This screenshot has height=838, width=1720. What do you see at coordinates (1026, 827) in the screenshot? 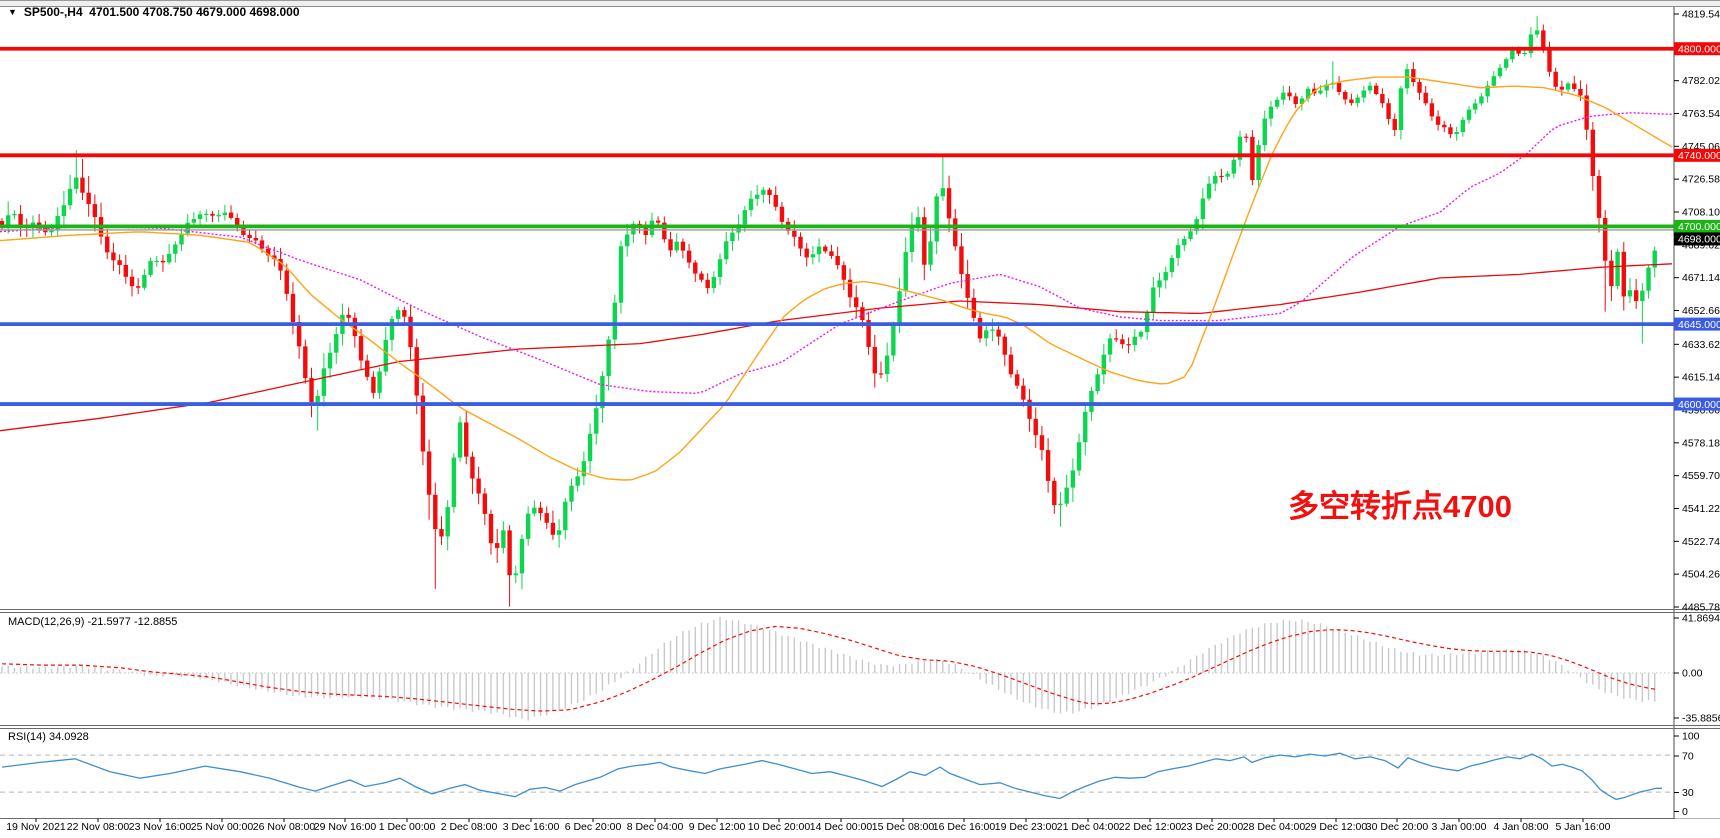
I see `svg-text: 19 Dec 23:00` at bounding box center [1026, 827].